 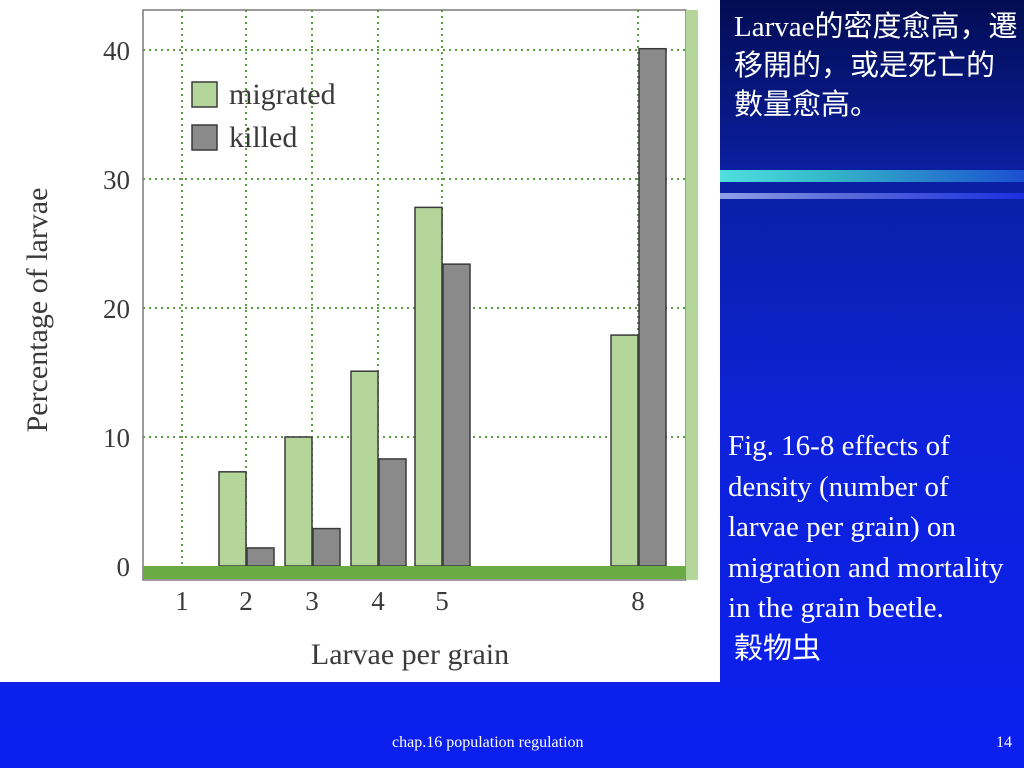 What do you see at coordinates (1004, 742) in the screenshot?
I see `slide-number: 14` at bounding box center [1004, 742].